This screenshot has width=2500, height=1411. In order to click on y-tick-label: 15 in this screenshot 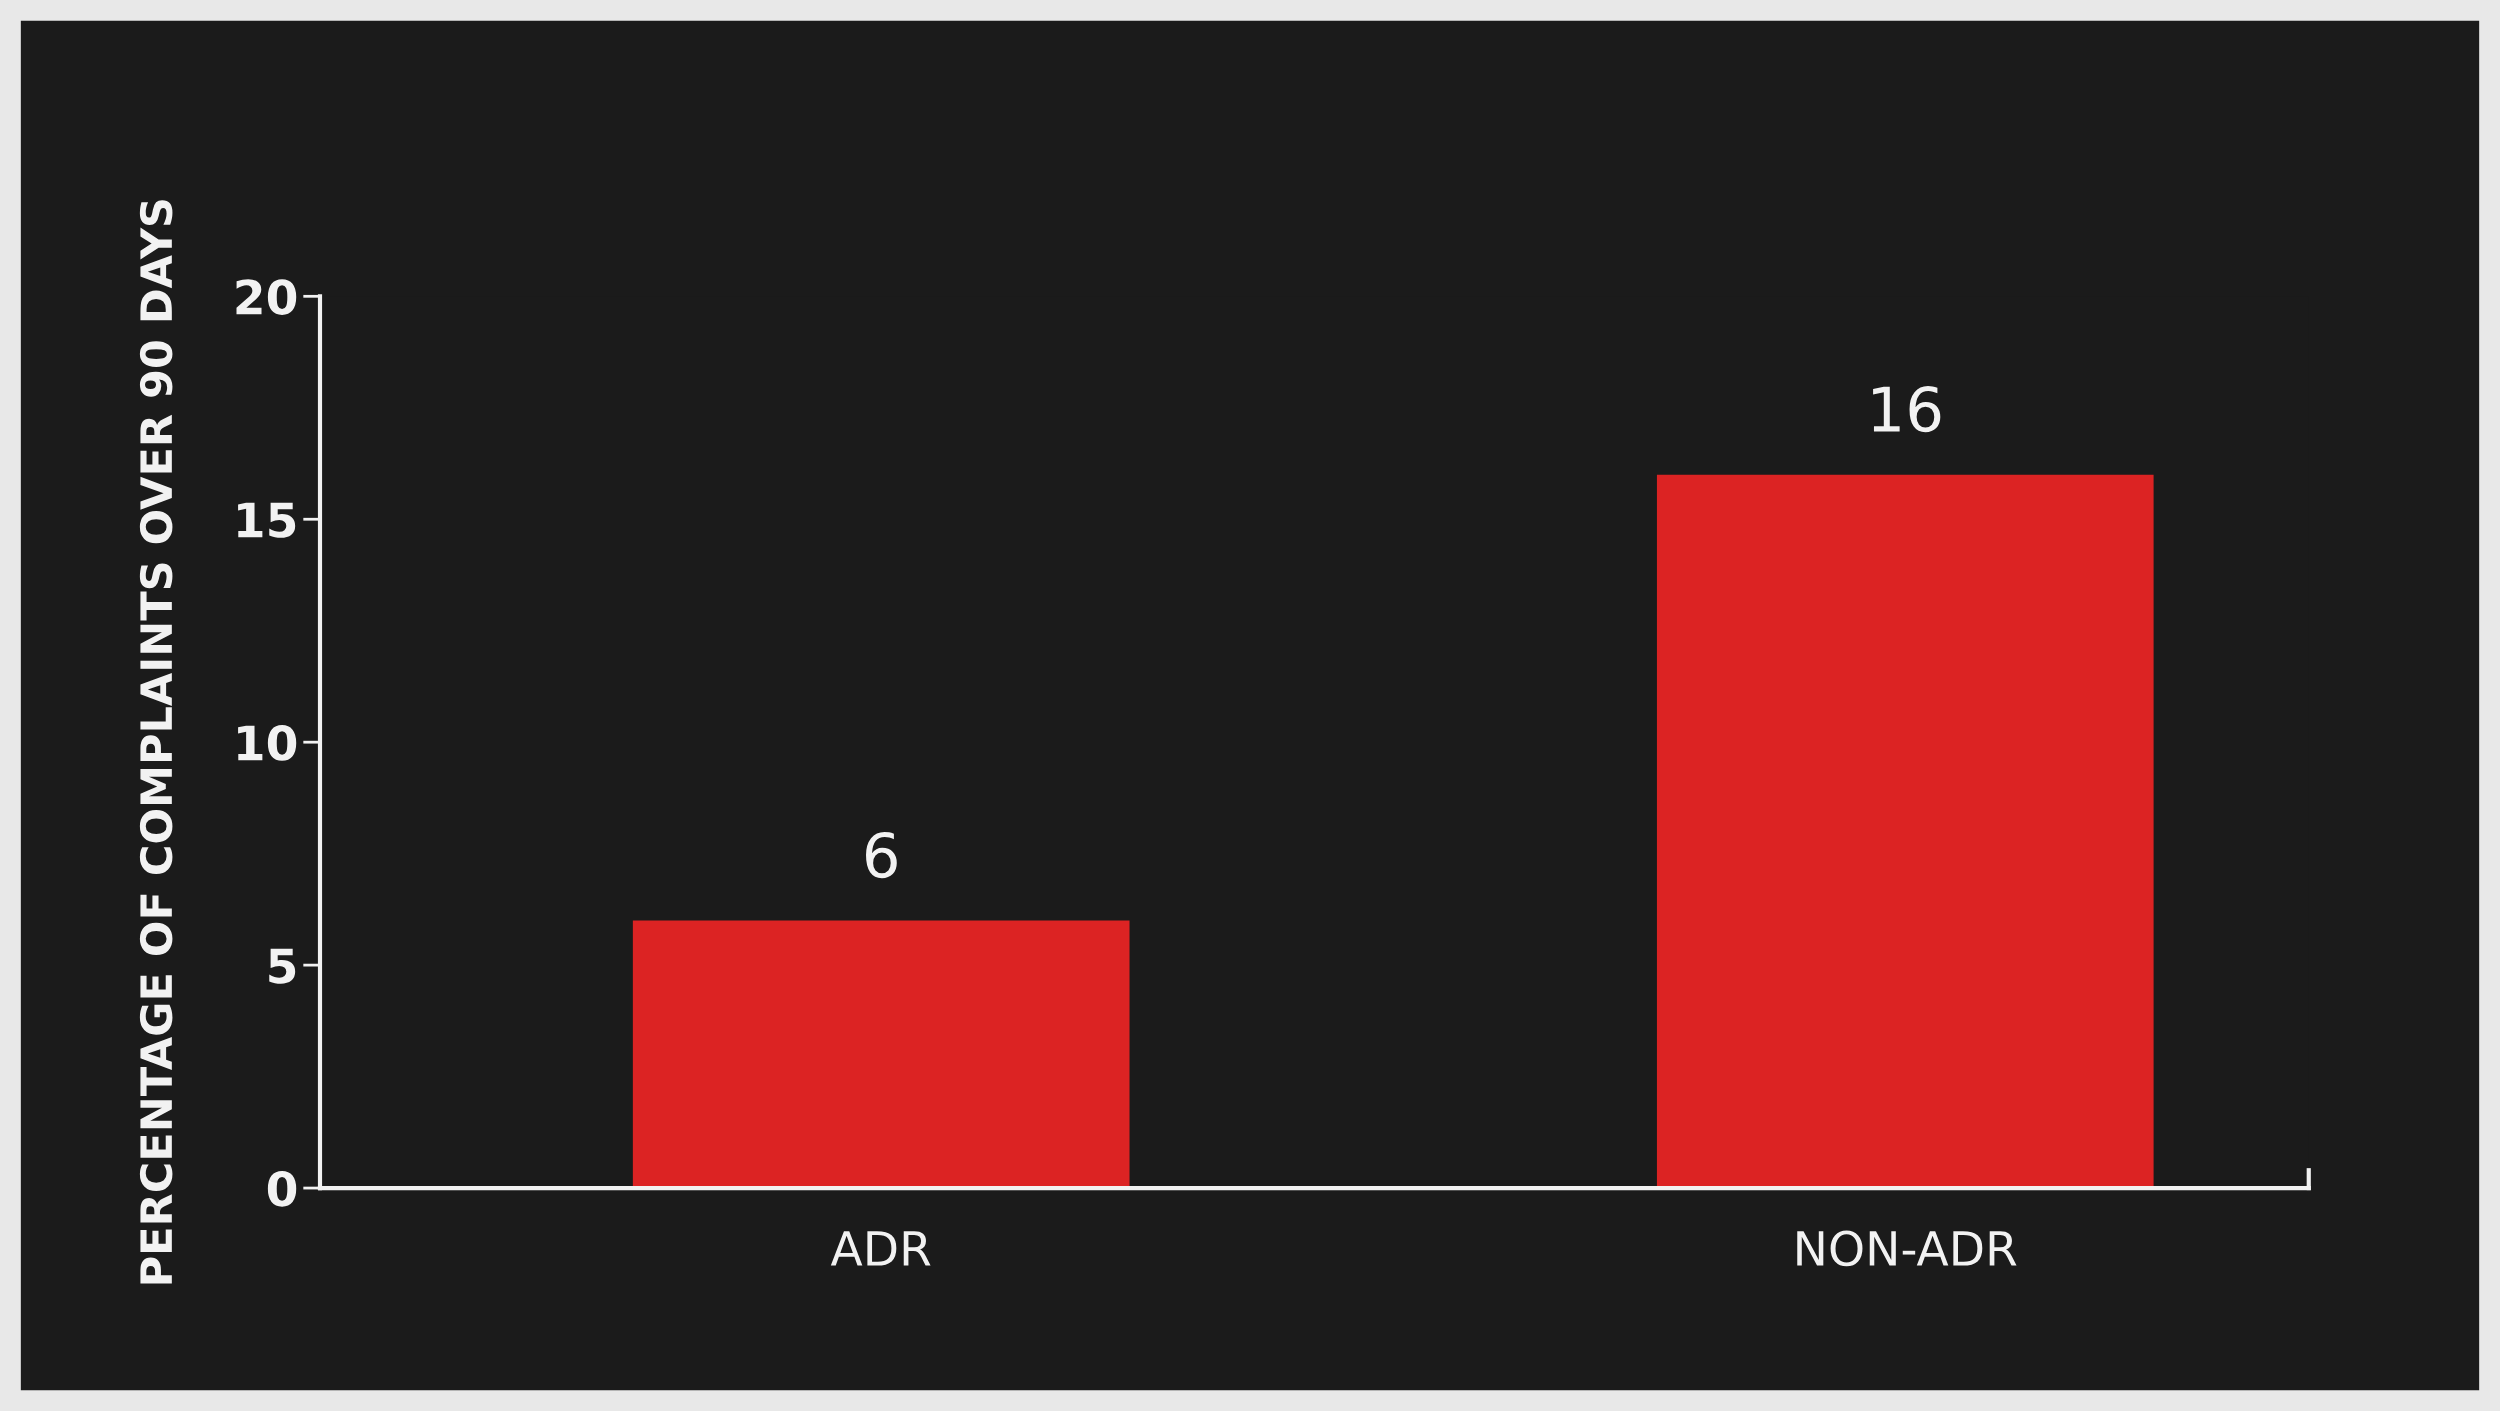, I will do `click(267, 520)`.